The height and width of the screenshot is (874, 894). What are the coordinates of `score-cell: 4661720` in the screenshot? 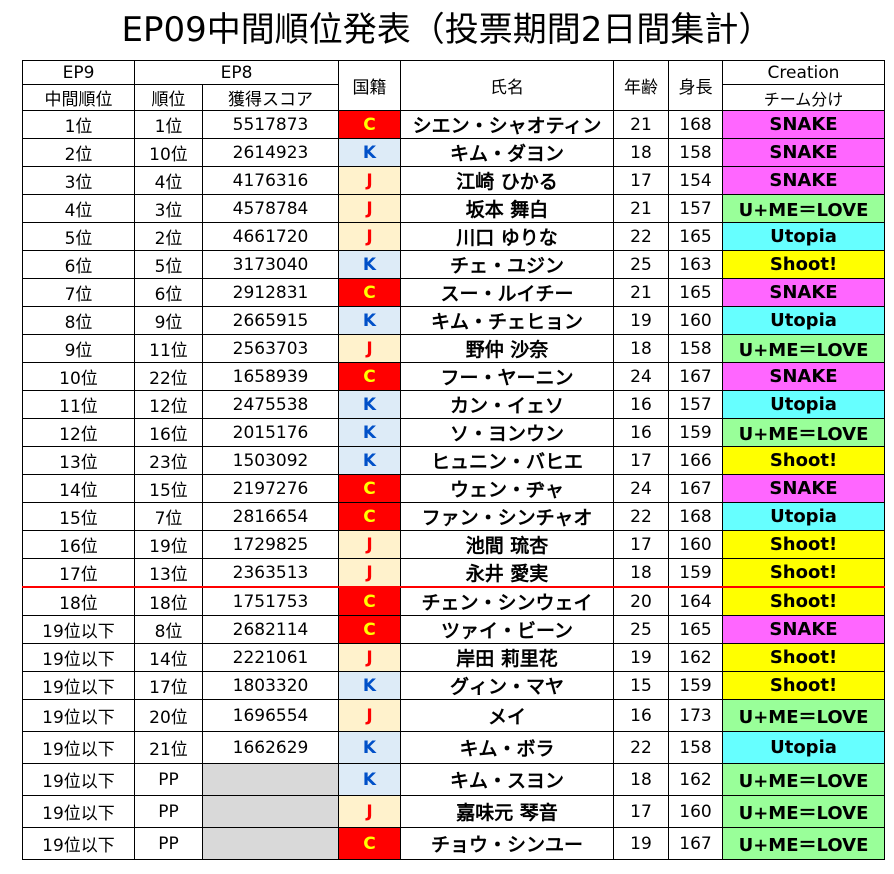 It's located at (270, 236).